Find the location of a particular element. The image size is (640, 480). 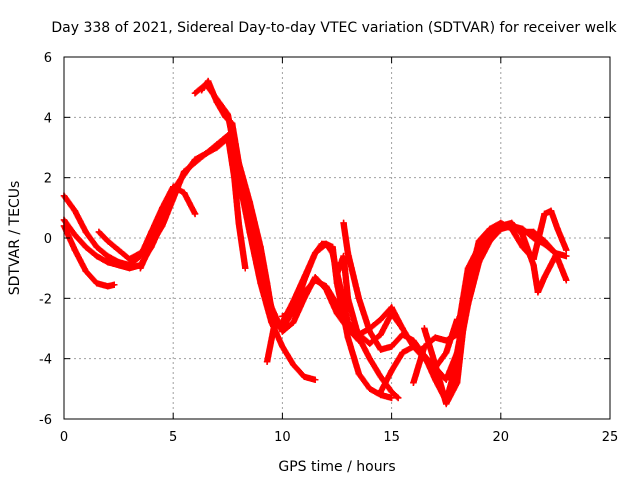

y-tick-label: 4 is located at coordinates (48, 118).